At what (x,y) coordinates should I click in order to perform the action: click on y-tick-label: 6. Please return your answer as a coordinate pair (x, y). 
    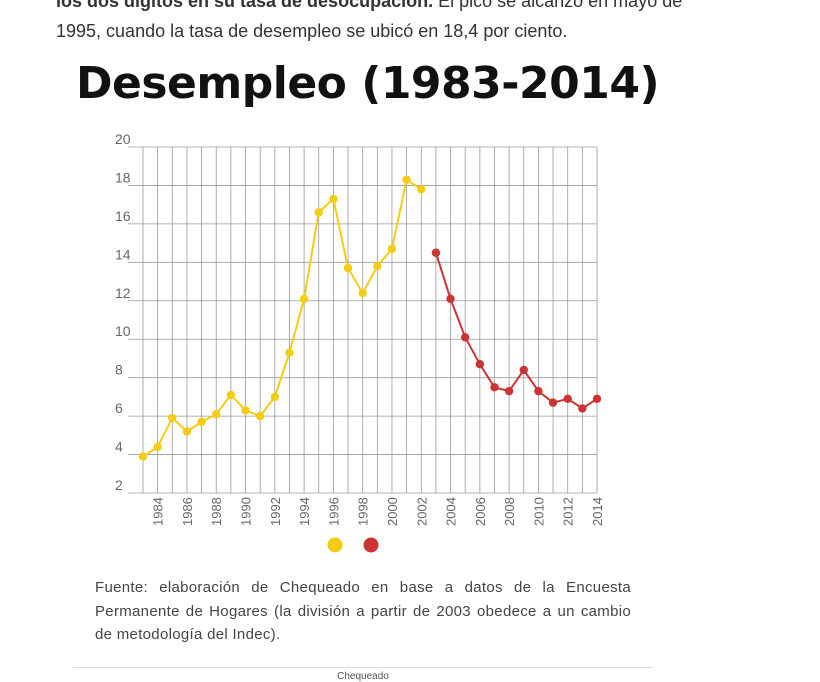
    Looking at the image, I should click on (119, 408).